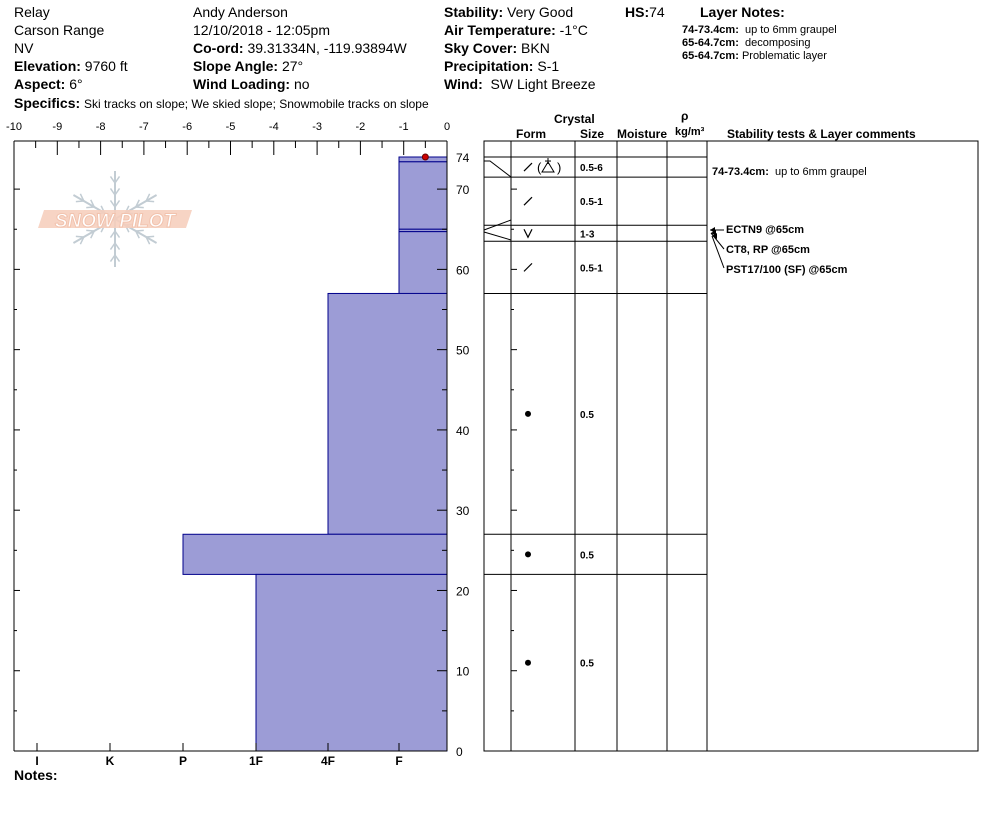 This screenshot has width=994, height=840. I want to click on air-temp-value: -1°C, so click(573, 30).